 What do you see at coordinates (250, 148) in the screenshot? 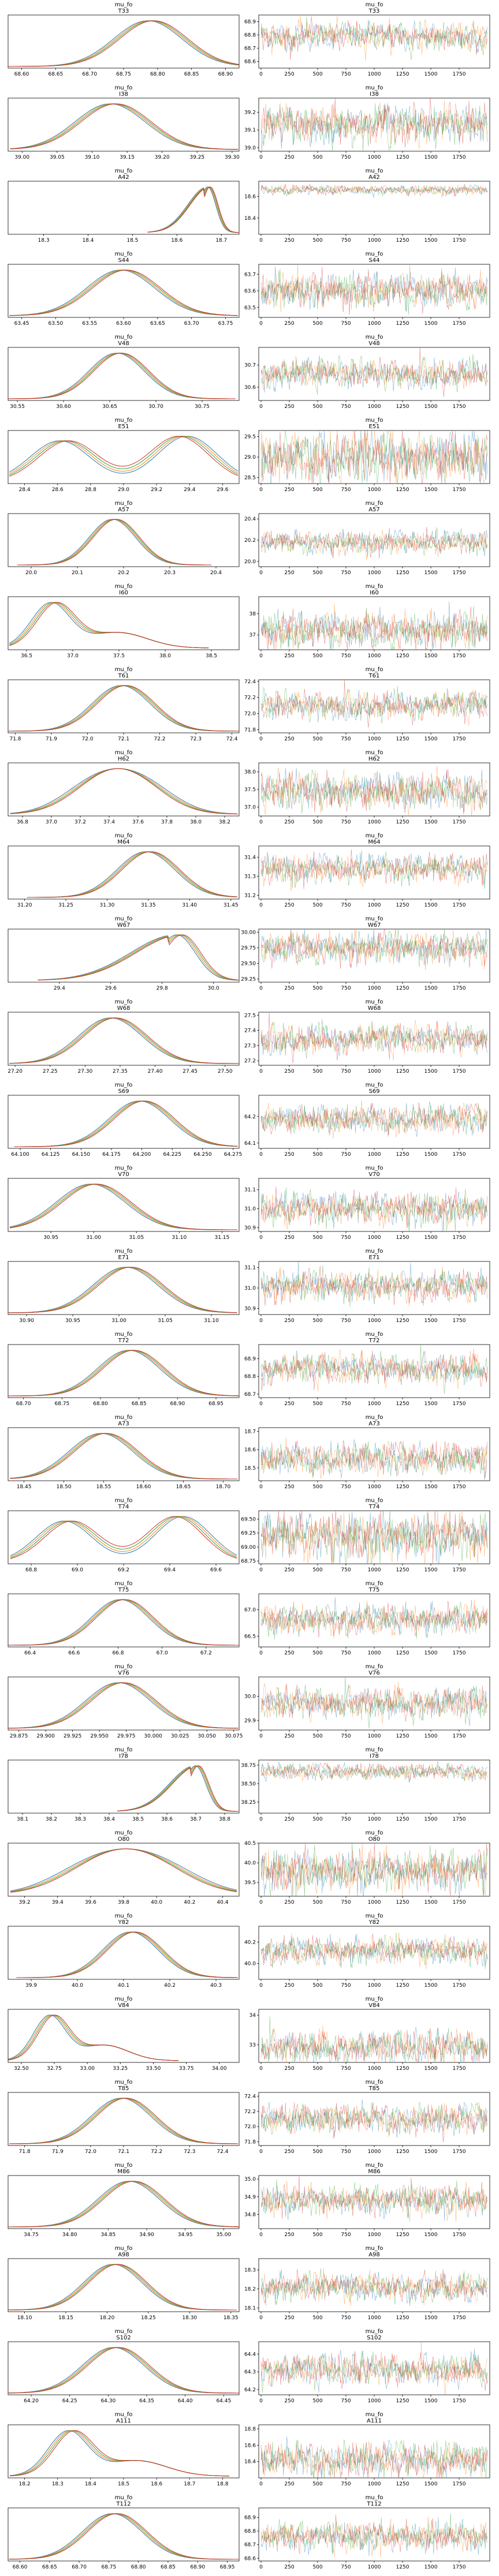
I see `y-tick-label: 39.0` at bounding box center [250, 148].